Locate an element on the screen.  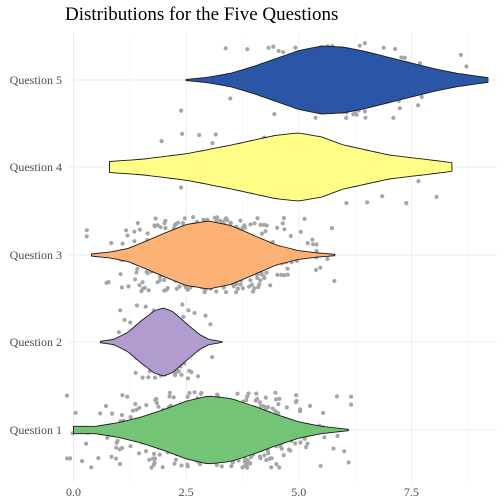
x-tick-label: 0.0 is located at coordinates (73, 492).